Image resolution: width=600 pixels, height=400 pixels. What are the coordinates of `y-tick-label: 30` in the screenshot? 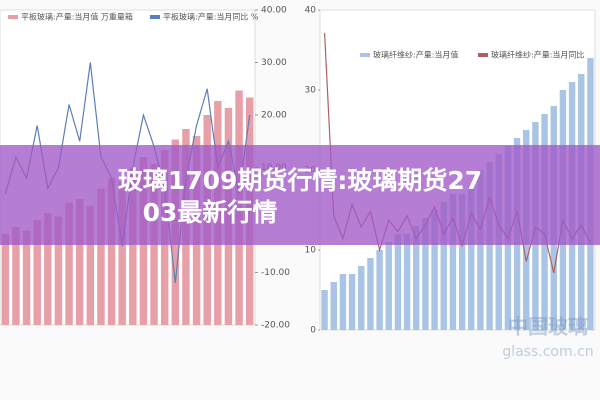 It's located at (311, 91).